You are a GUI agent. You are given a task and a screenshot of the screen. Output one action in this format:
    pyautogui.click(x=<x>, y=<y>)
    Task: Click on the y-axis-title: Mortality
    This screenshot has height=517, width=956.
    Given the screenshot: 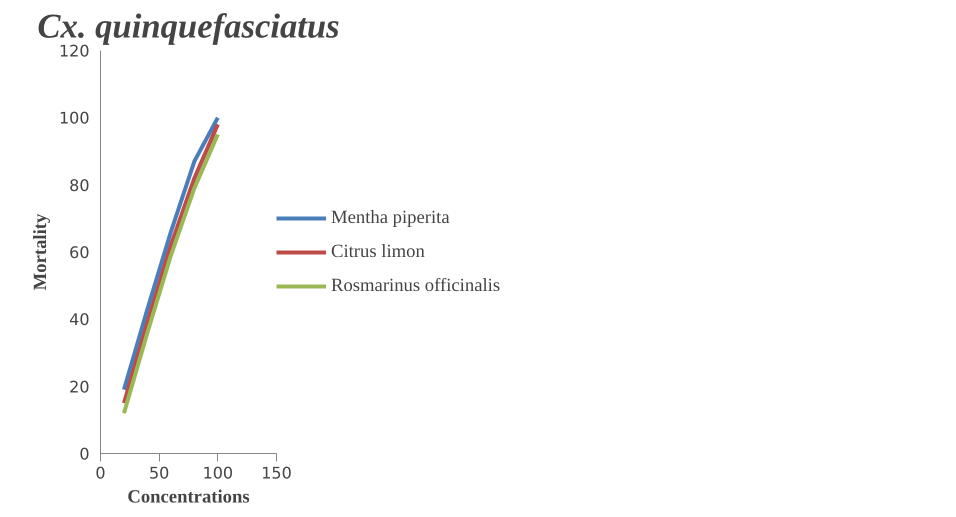 What is the action you would take?
    pyautogui.click(x=40, y=251)
    